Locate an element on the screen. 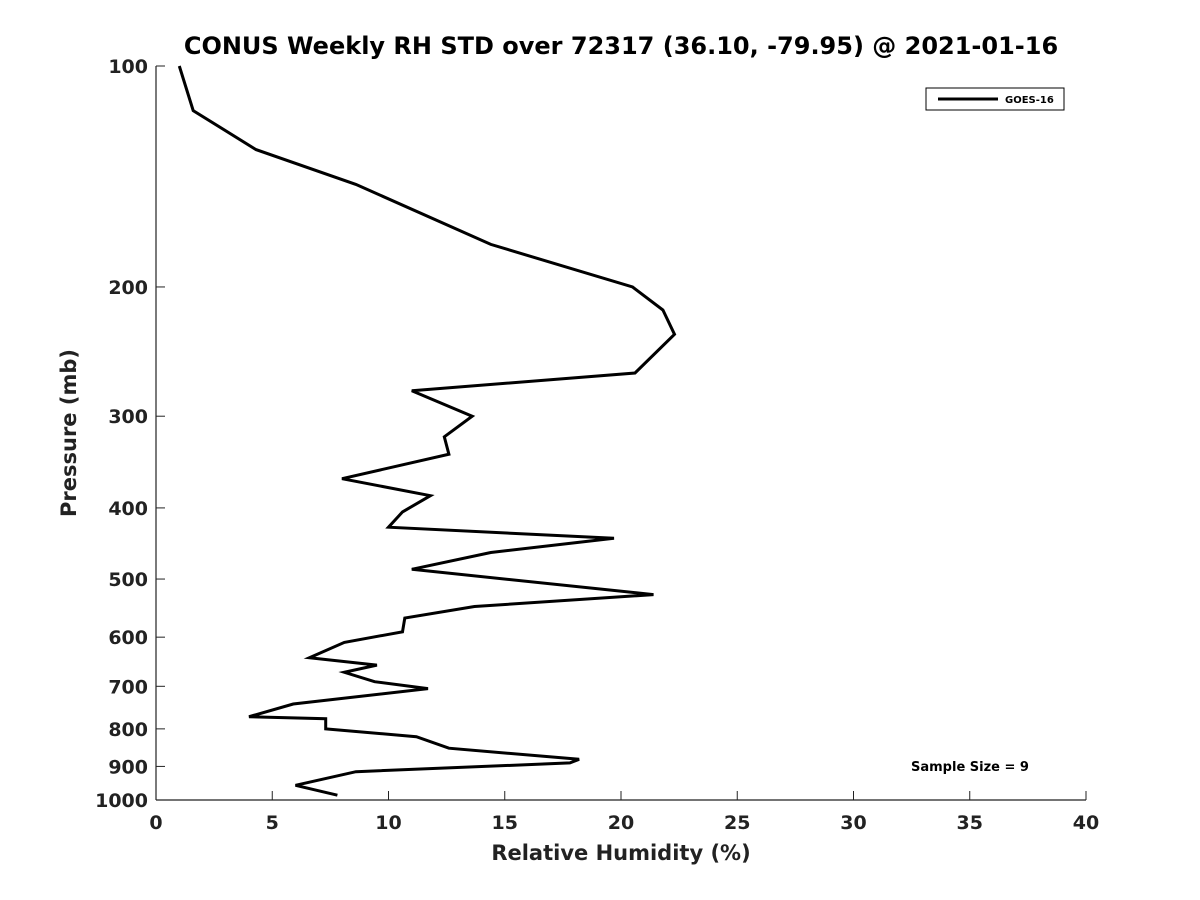  y-tick-label: 400 is located at coordinates (128, 509).